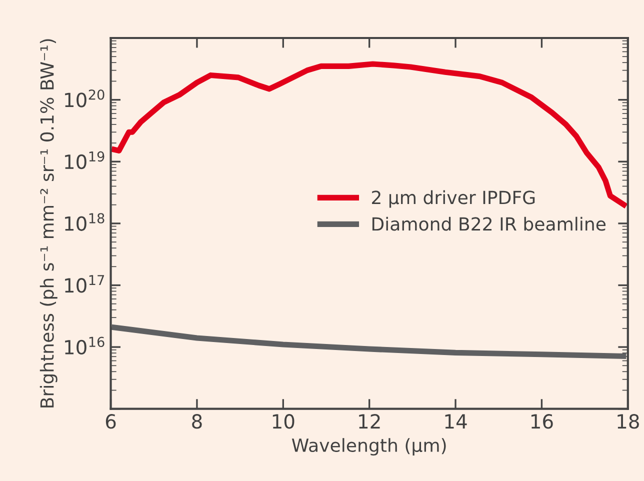 This screenshot has height=481, width=644. Describe the element at coordinates (369, 421) in the screenshot. I see `x-tick-label: 12` at that location.